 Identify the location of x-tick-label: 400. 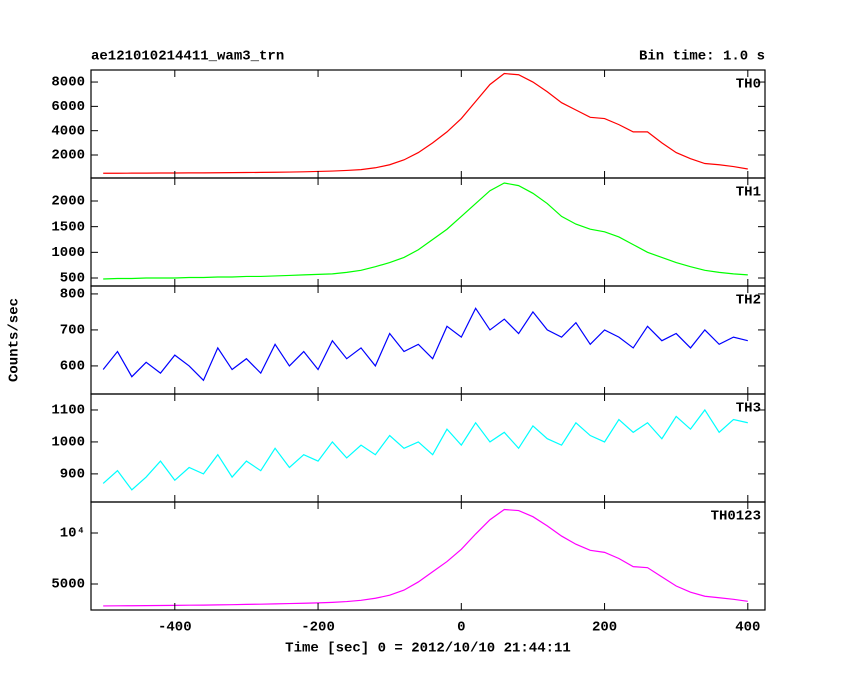
(747, 628).